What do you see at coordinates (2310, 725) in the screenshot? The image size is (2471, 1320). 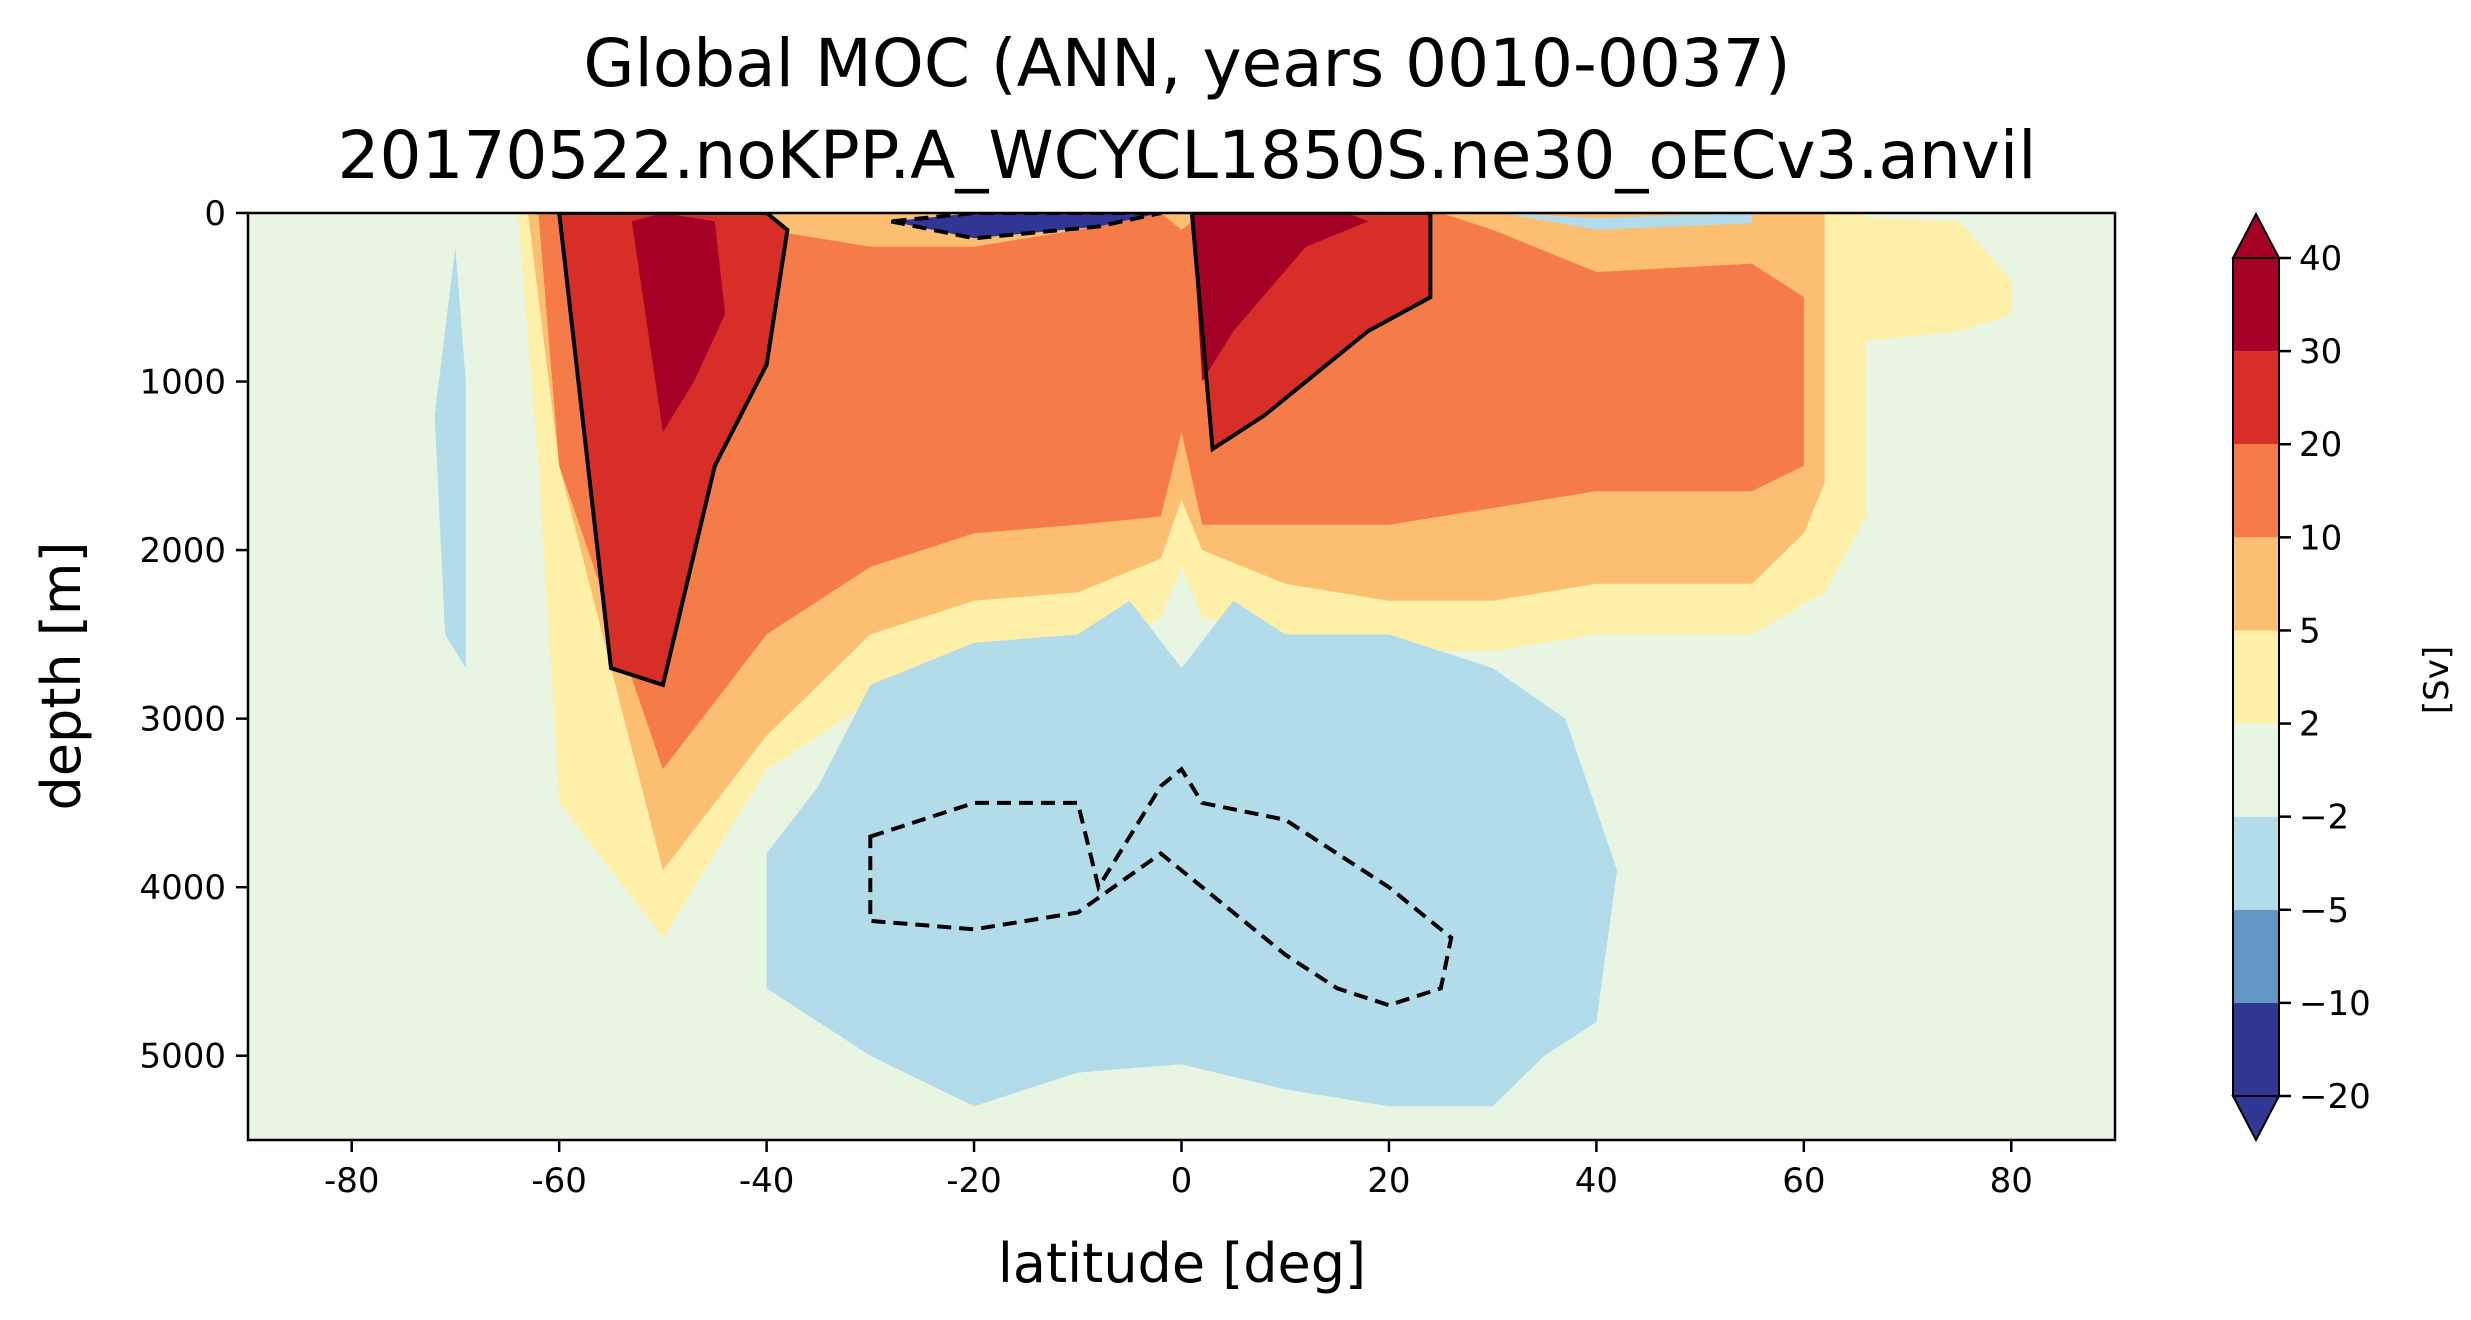 I see `colorbar-tick-label: 2` at bounding box center [2310, 725].